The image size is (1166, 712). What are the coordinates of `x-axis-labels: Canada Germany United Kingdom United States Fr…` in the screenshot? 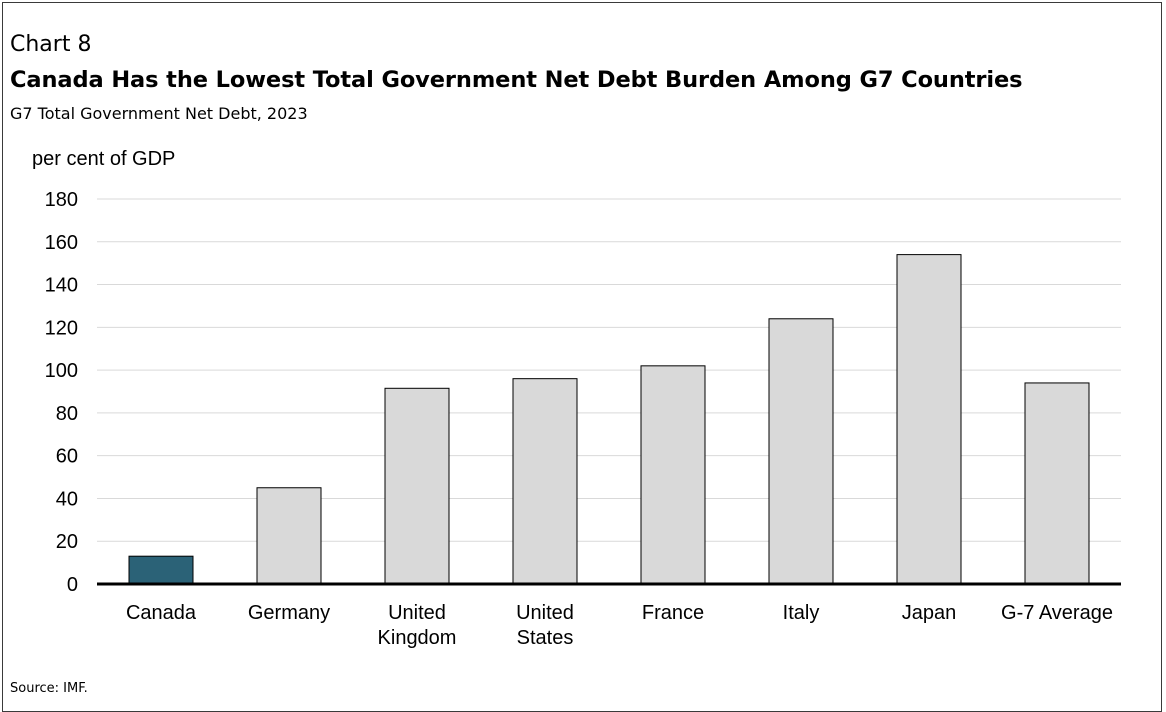 It's located at (619, 625).